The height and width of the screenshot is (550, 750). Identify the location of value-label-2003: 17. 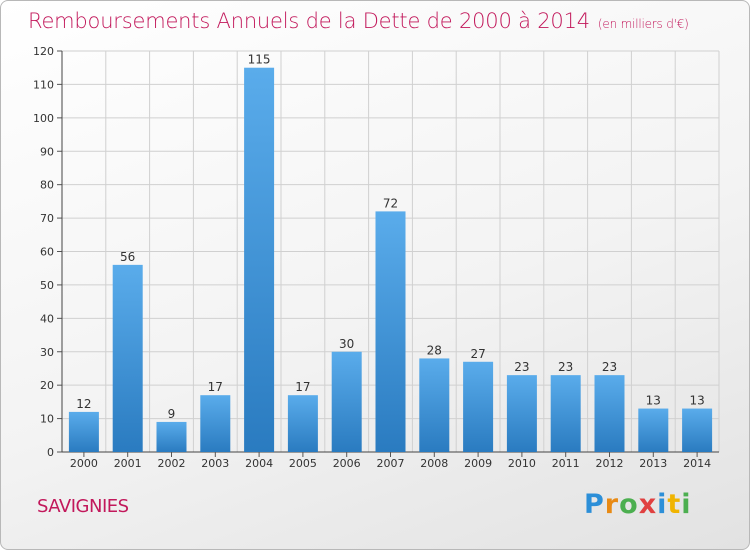
(215, 387).